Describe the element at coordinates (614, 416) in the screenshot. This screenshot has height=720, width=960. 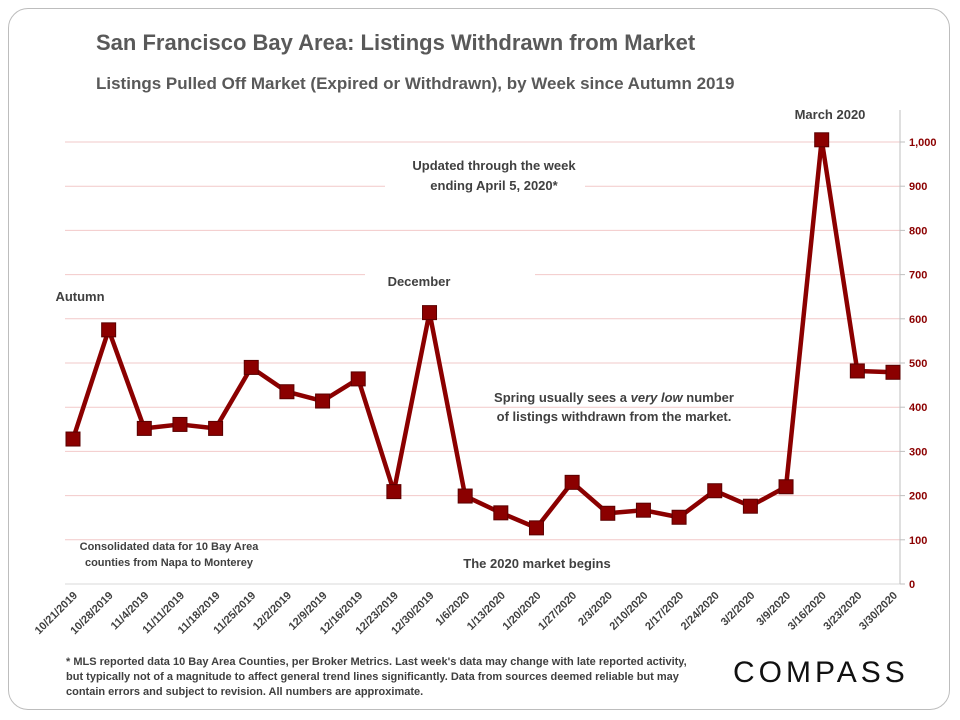
I see `annotation: of listings withdrawn from the market.` at that location.